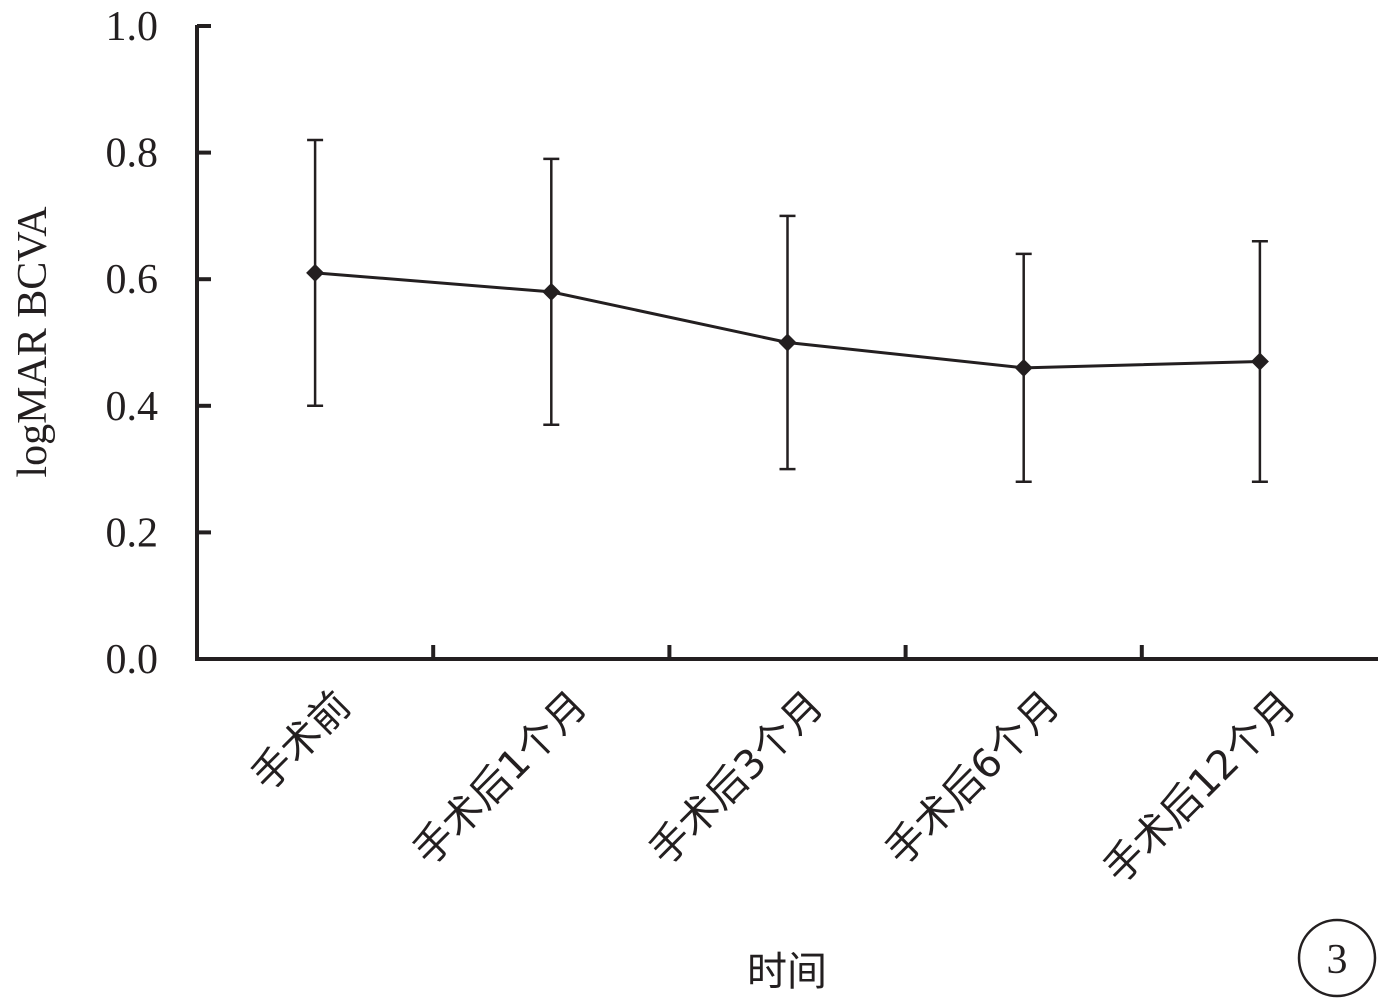 This screenshot has height=1002, width=1381. Describe the element at coordinates (158, 343) in the screenshot. I see `y-axis-ticks: 0.0 0.2 0.4 0.6 0.8 1.0` at that location.